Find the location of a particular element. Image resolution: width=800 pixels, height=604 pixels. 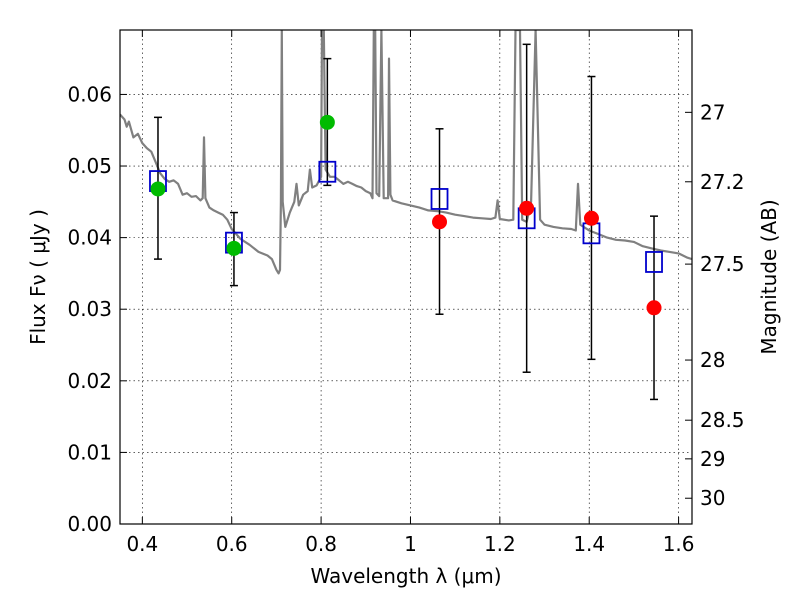

y-tick-label: 0.00 is located at coordinates (89, 524).